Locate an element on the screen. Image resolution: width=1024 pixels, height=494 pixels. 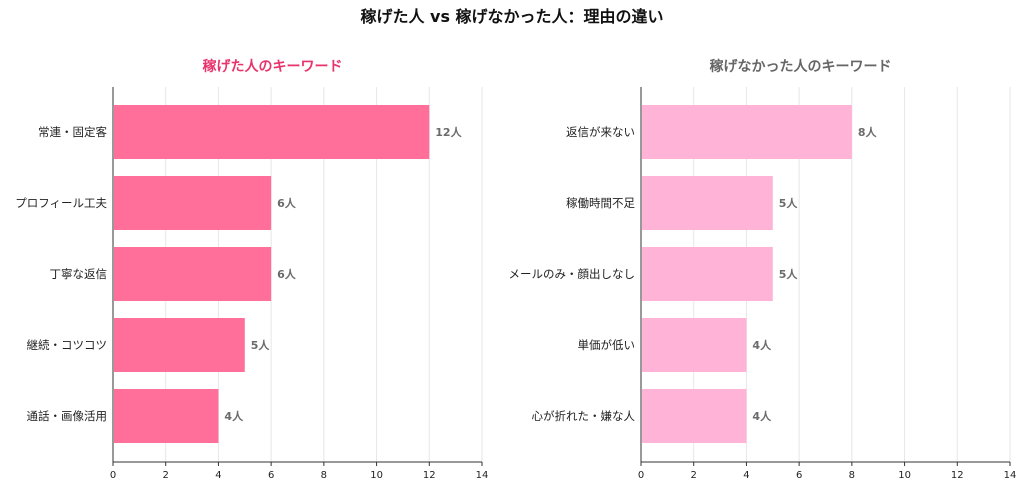
data-label: 8人 is located at coordinates (868, 132).